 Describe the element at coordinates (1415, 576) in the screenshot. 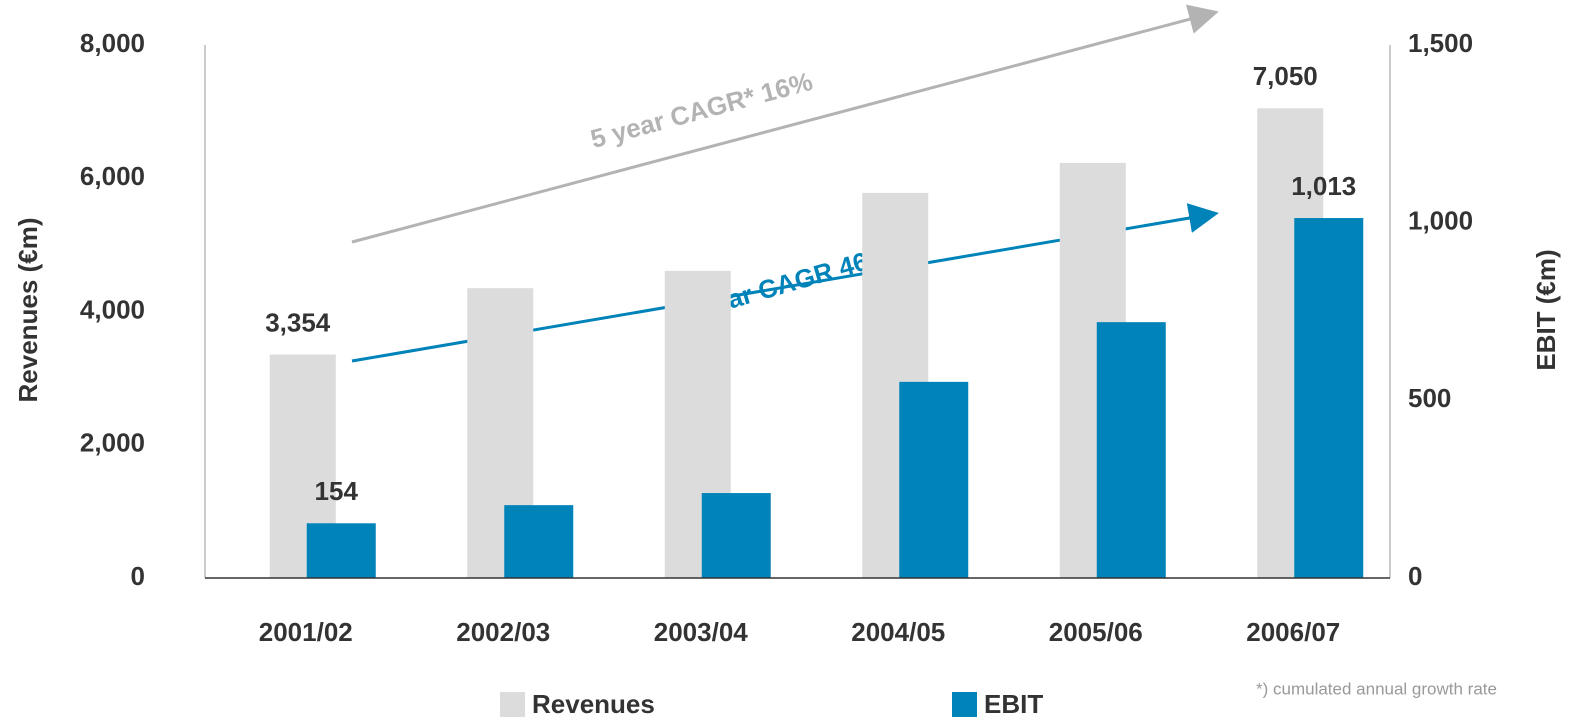

I see `y2-tick-label: 0` at that location.